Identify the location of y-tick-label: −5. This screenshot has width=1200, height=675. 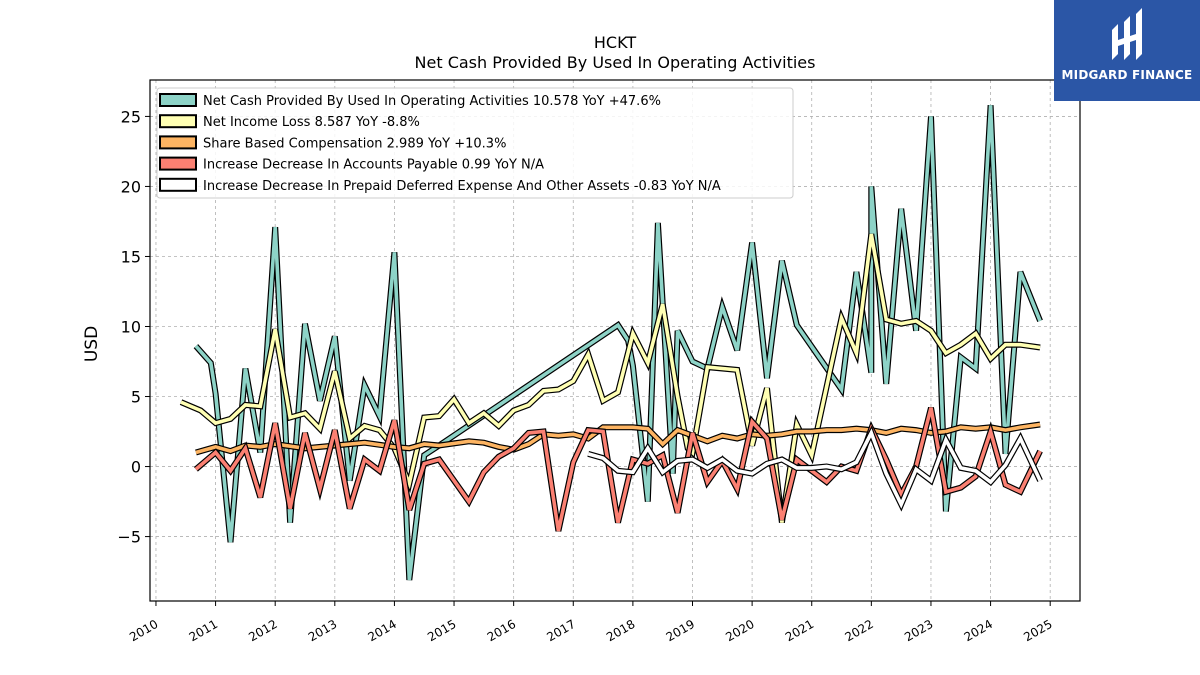
(129, 537).